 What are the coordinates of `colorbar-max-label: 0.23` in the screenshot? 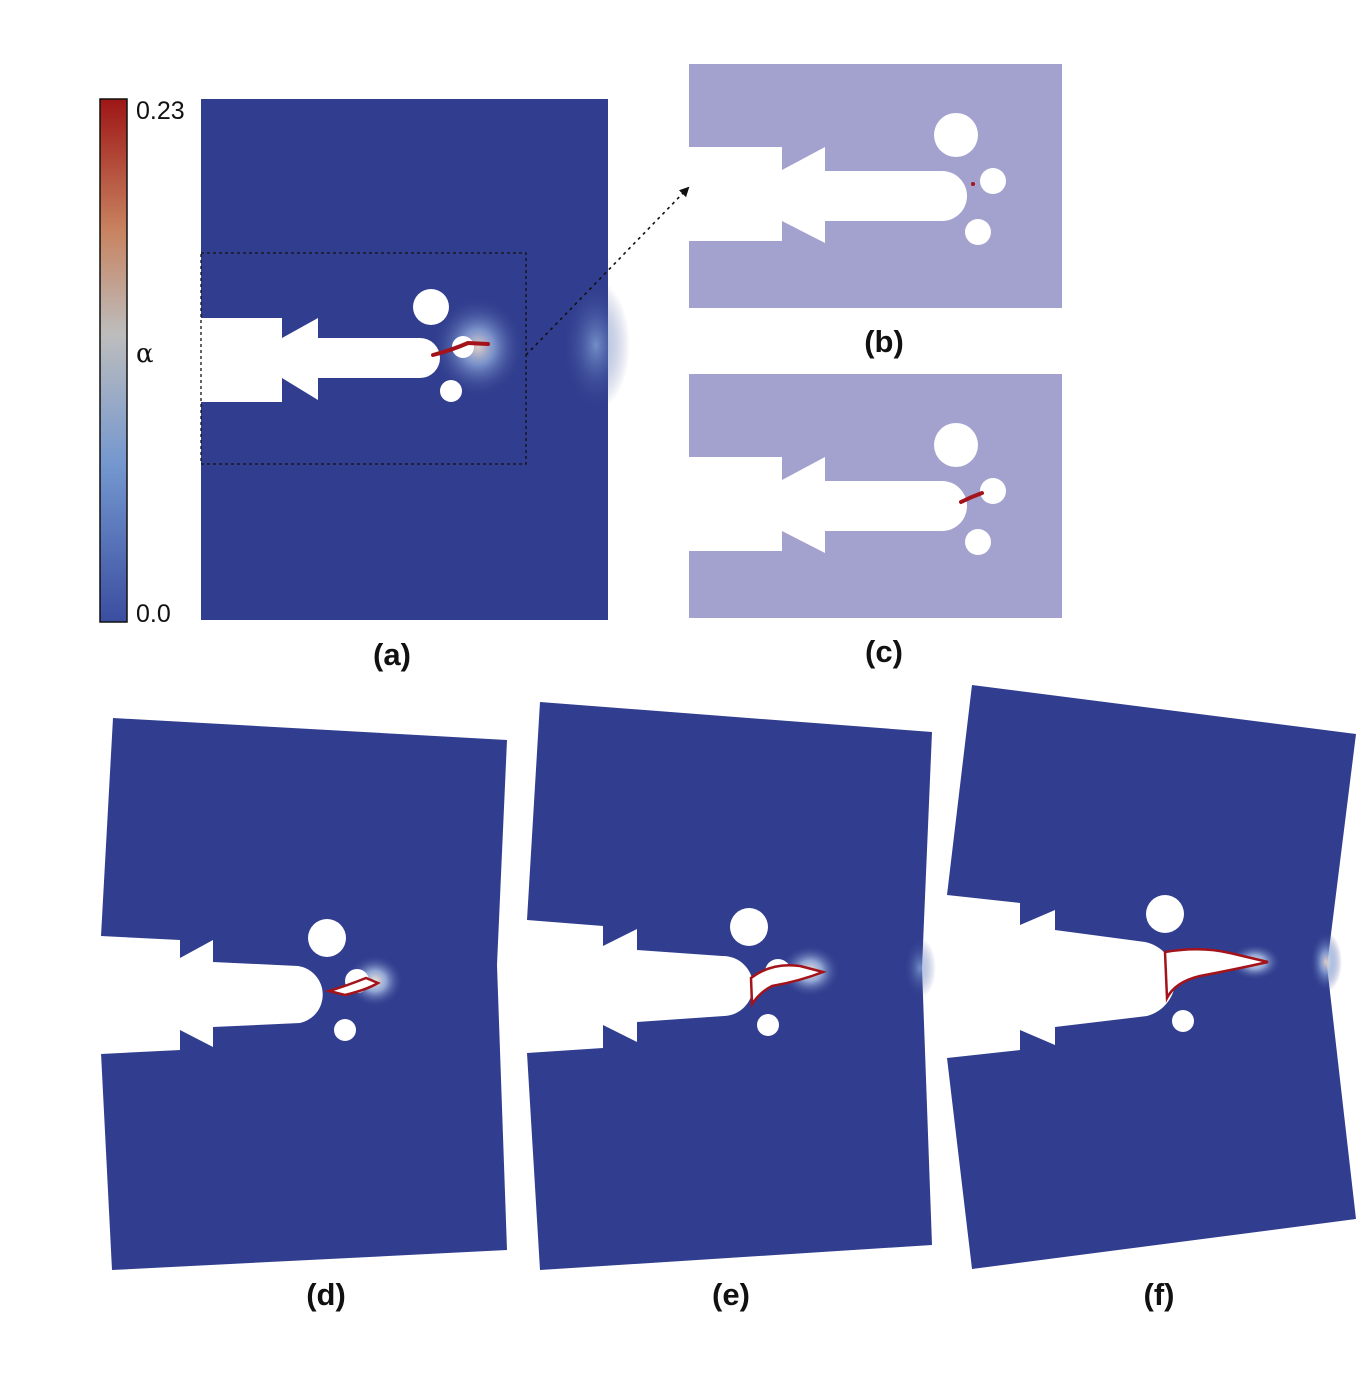 It's located at (160, 111).